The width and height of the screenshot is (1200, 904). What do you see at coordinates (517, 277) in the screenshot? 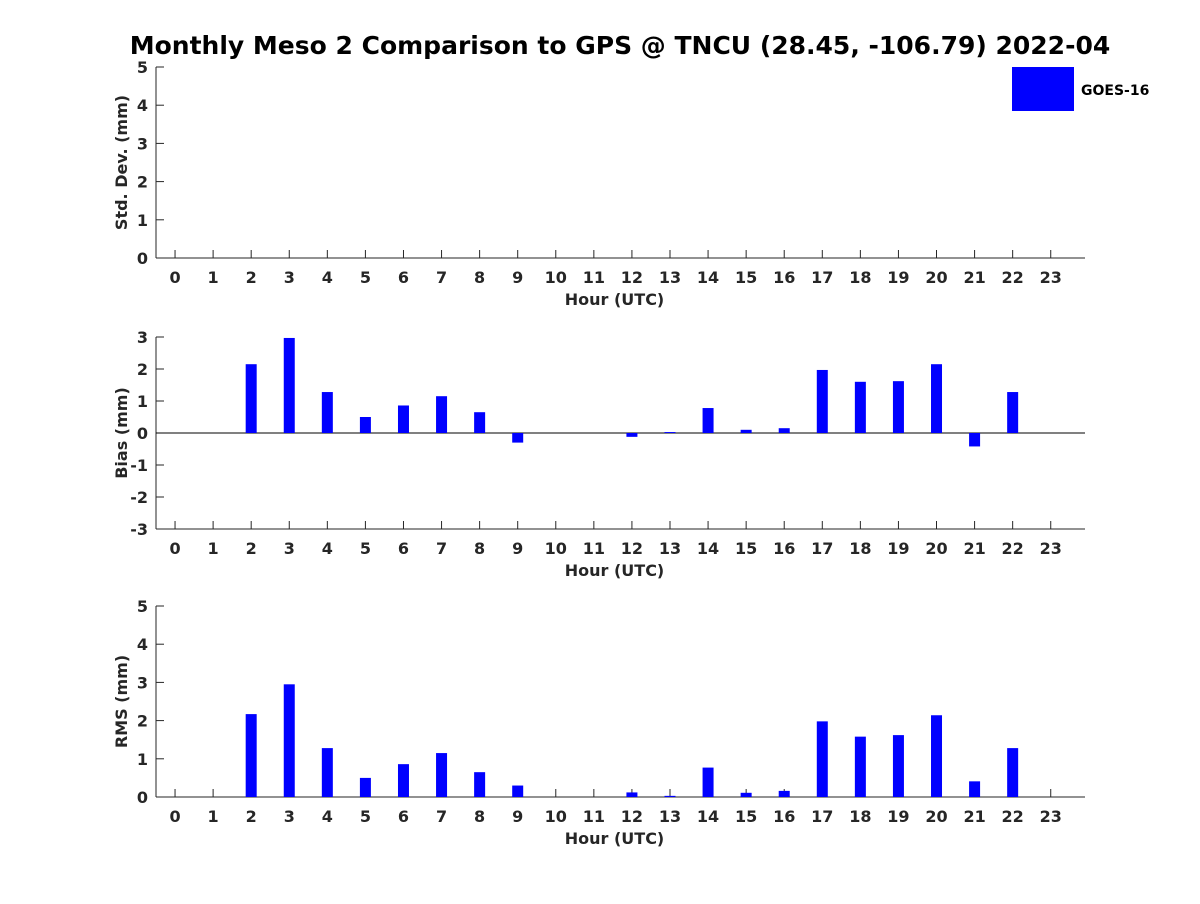
I see `x-tick-label: 9` at bounding box center [517, 277].